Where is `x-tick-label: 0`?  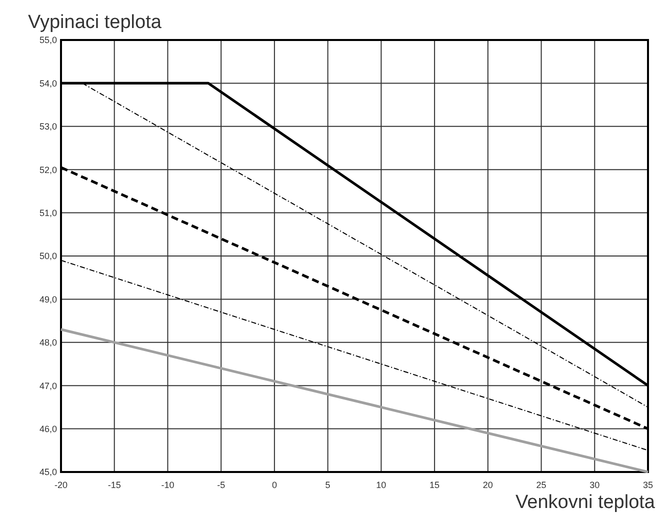
x-tick-label: 0 is located at coordinates (274, 485).